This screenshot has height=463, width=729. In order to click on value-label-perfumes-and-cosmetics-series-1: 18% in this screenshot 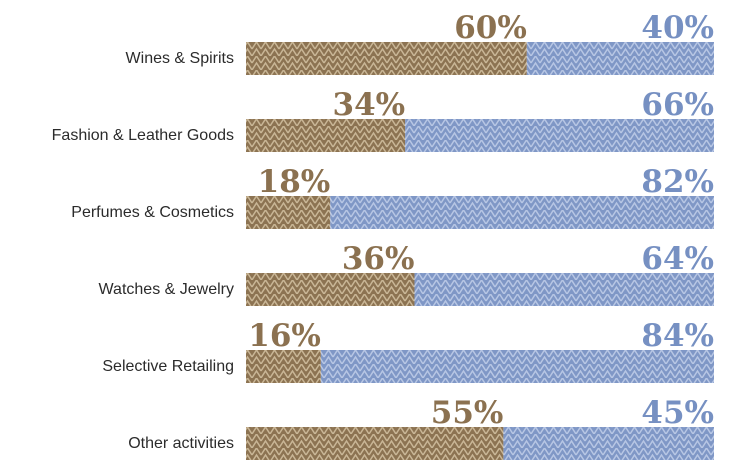, I will do `click(294, 182)`.